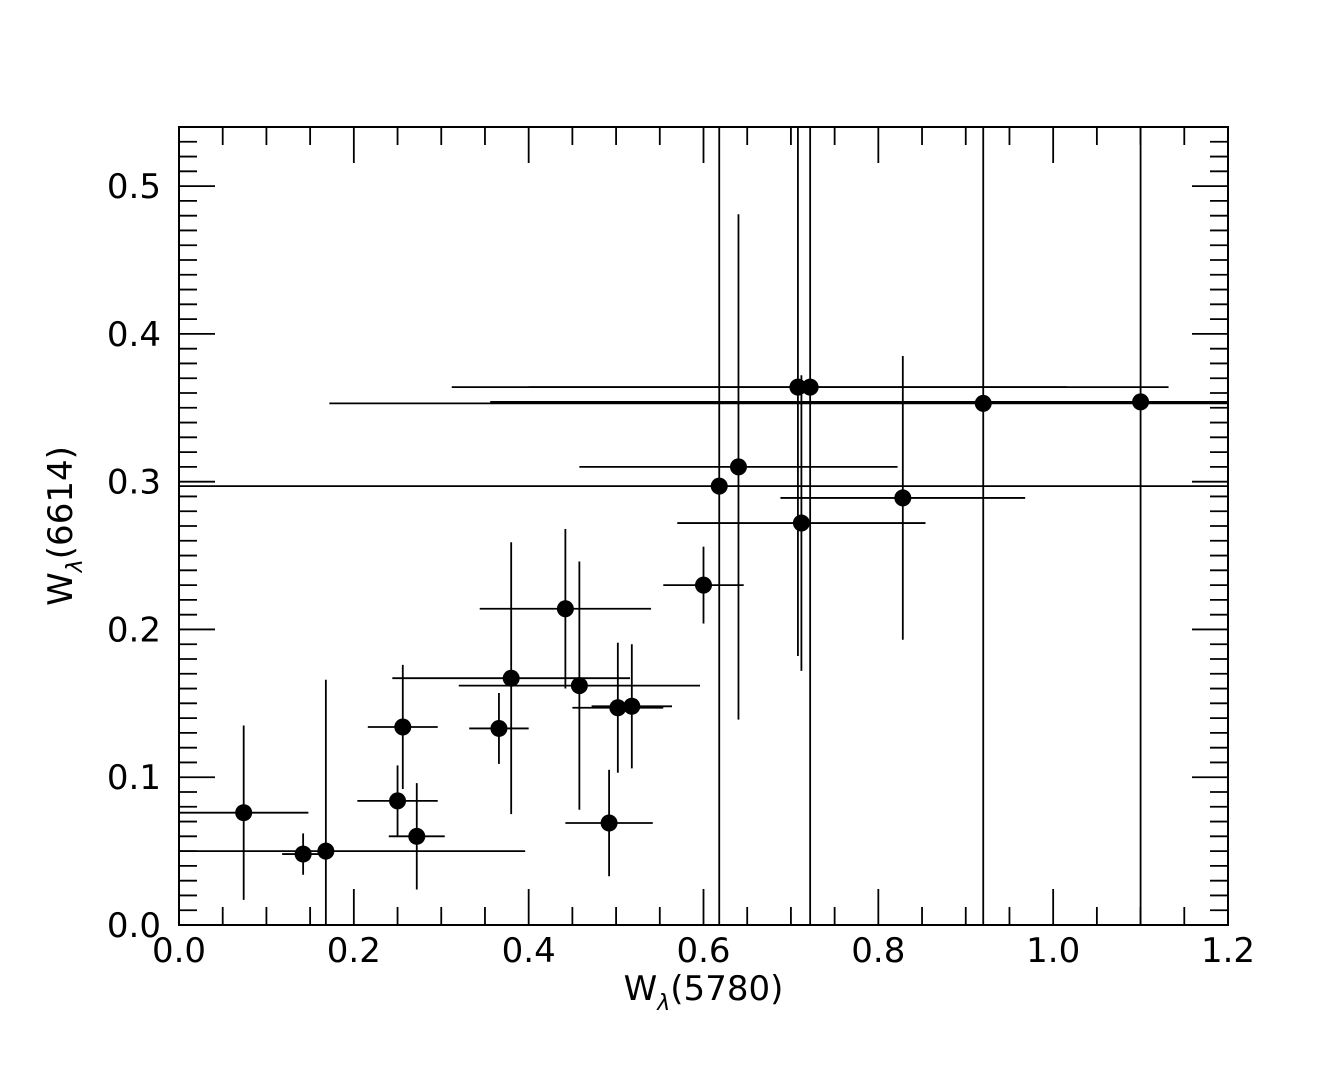 Image resolution: width=1333 pixels, height=1066 pixels. I want to click on x-tick-label: 0.2, so click(354, 951).